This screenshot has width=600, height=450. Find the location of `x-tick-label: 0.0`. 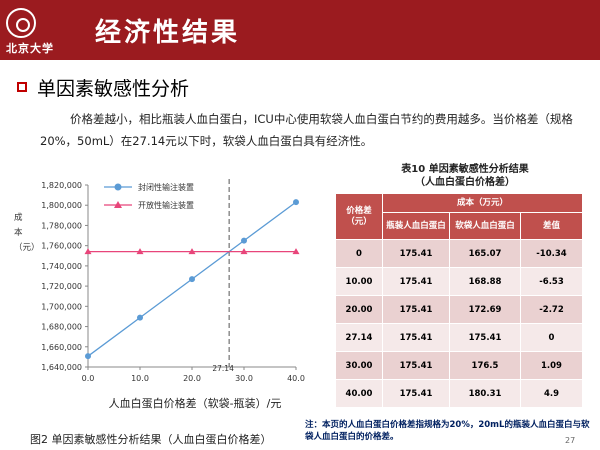

x-tick-label: 0.0 is located at coordinates (88, 378).